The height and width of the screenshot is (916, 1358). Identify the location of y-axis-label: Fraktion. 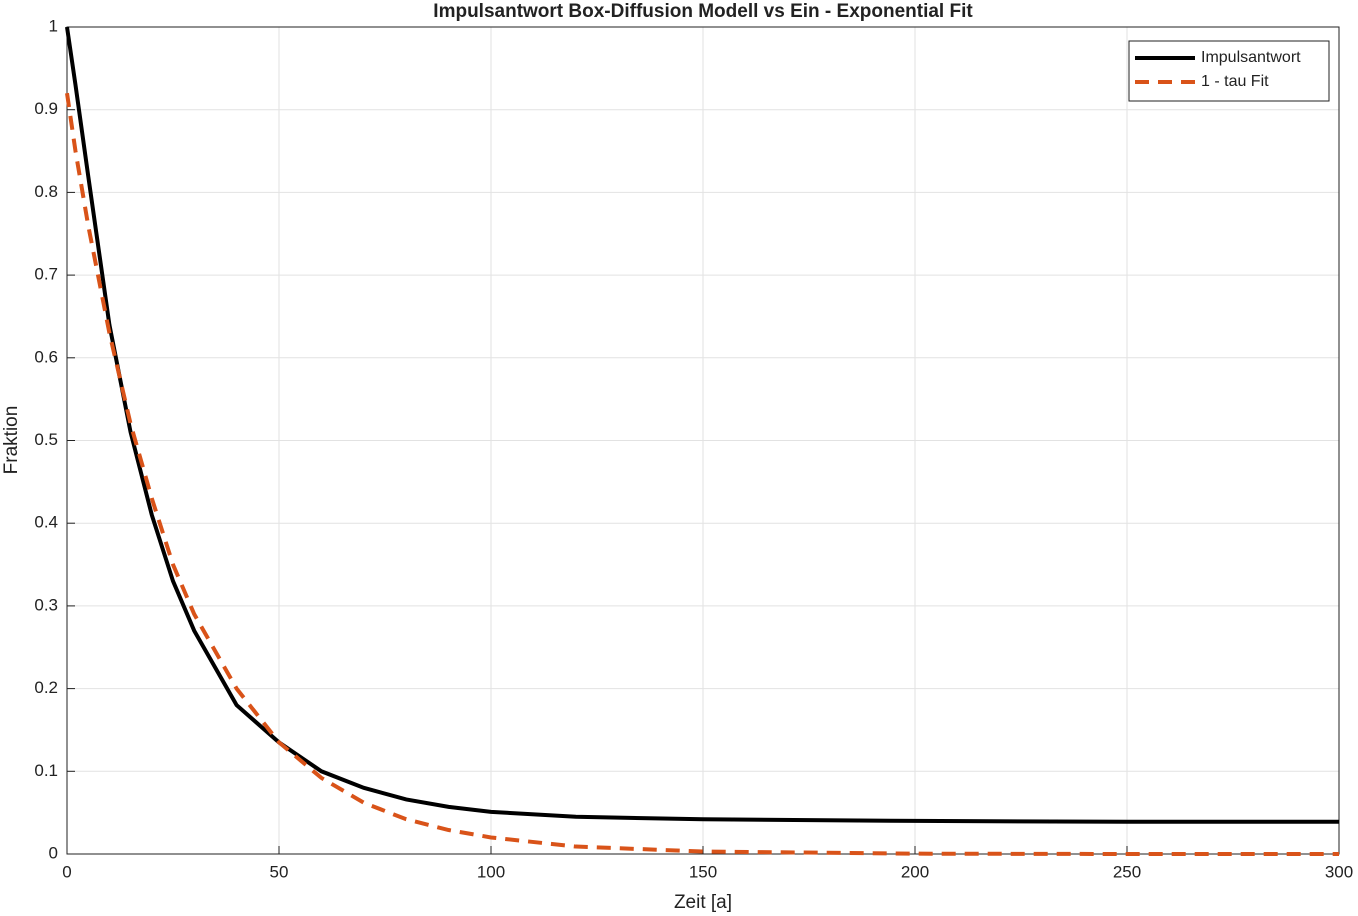
(11, 440).